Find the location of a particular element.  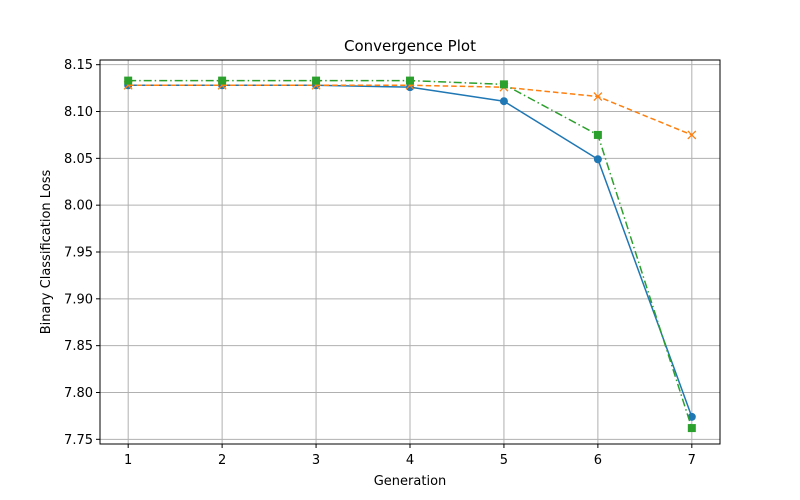

y-tick-label: 7.75 is located at coordinates (78, 440).